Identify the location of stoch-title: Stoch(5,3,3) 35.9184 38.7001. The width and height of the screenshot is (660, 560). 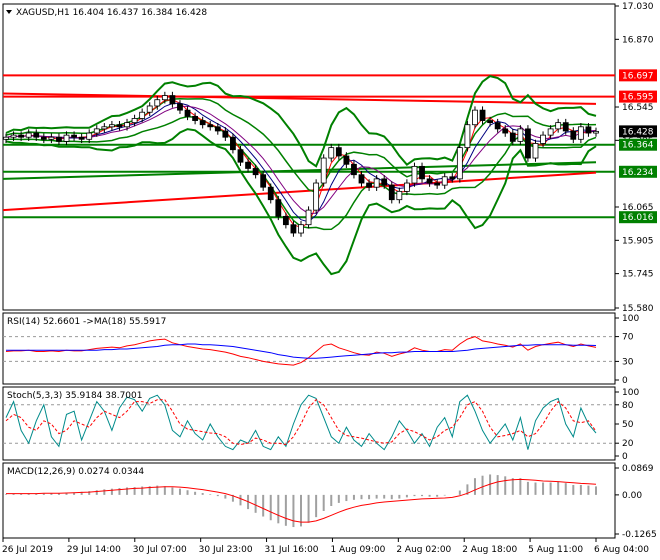
(74, 396).